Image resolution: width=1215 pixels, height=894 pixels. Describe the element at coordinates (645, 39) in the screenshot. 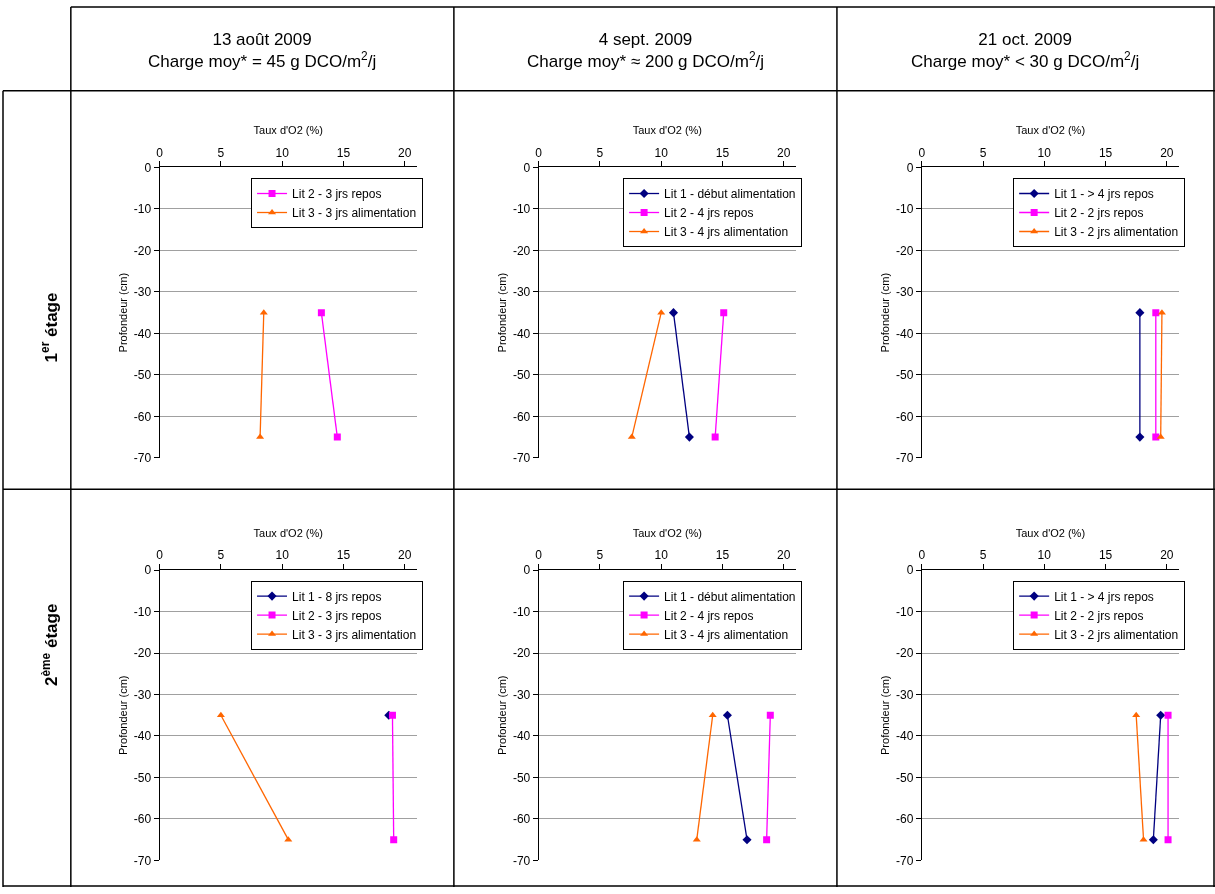

I see `chart-title: 4 sept. 2009` at that location.